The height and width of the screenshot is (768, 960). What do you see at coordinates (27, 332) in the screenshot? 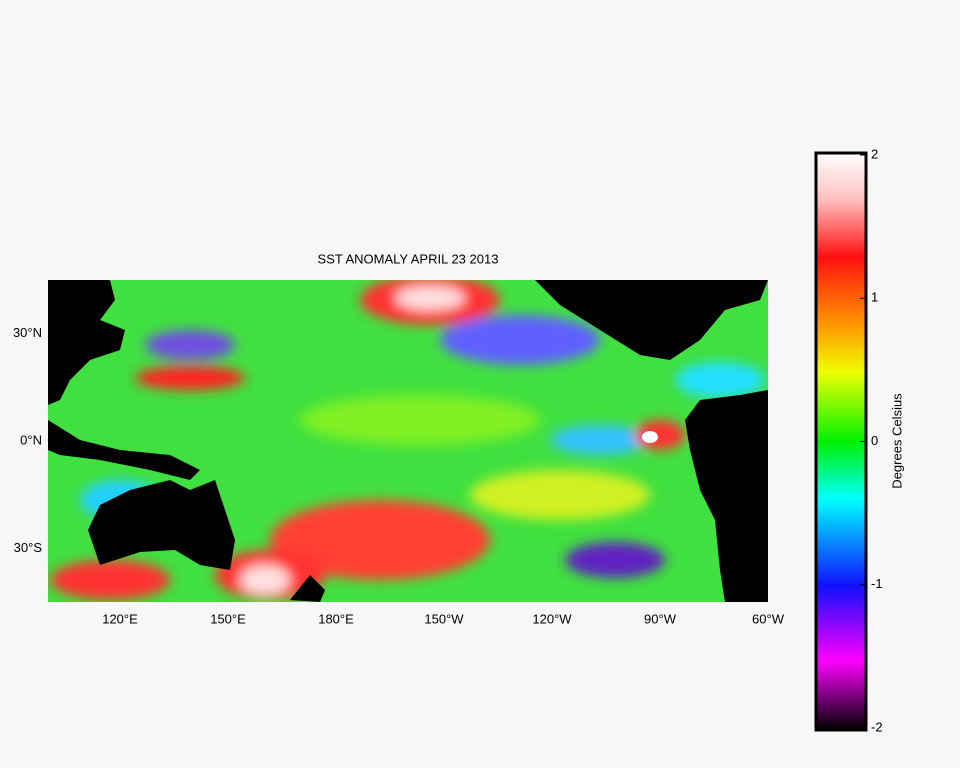
I see `y-tick-label: 30°N` at bounding box center [27, 332].